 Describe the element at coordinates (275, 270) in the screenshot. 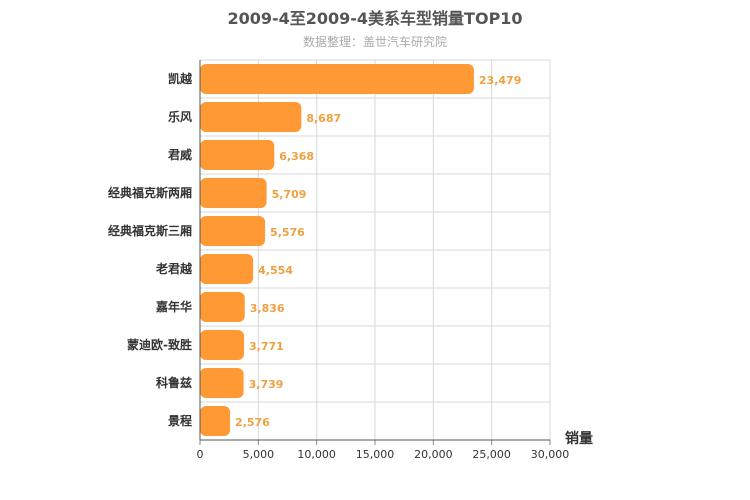

I see `data-label: 4,554` at that location.